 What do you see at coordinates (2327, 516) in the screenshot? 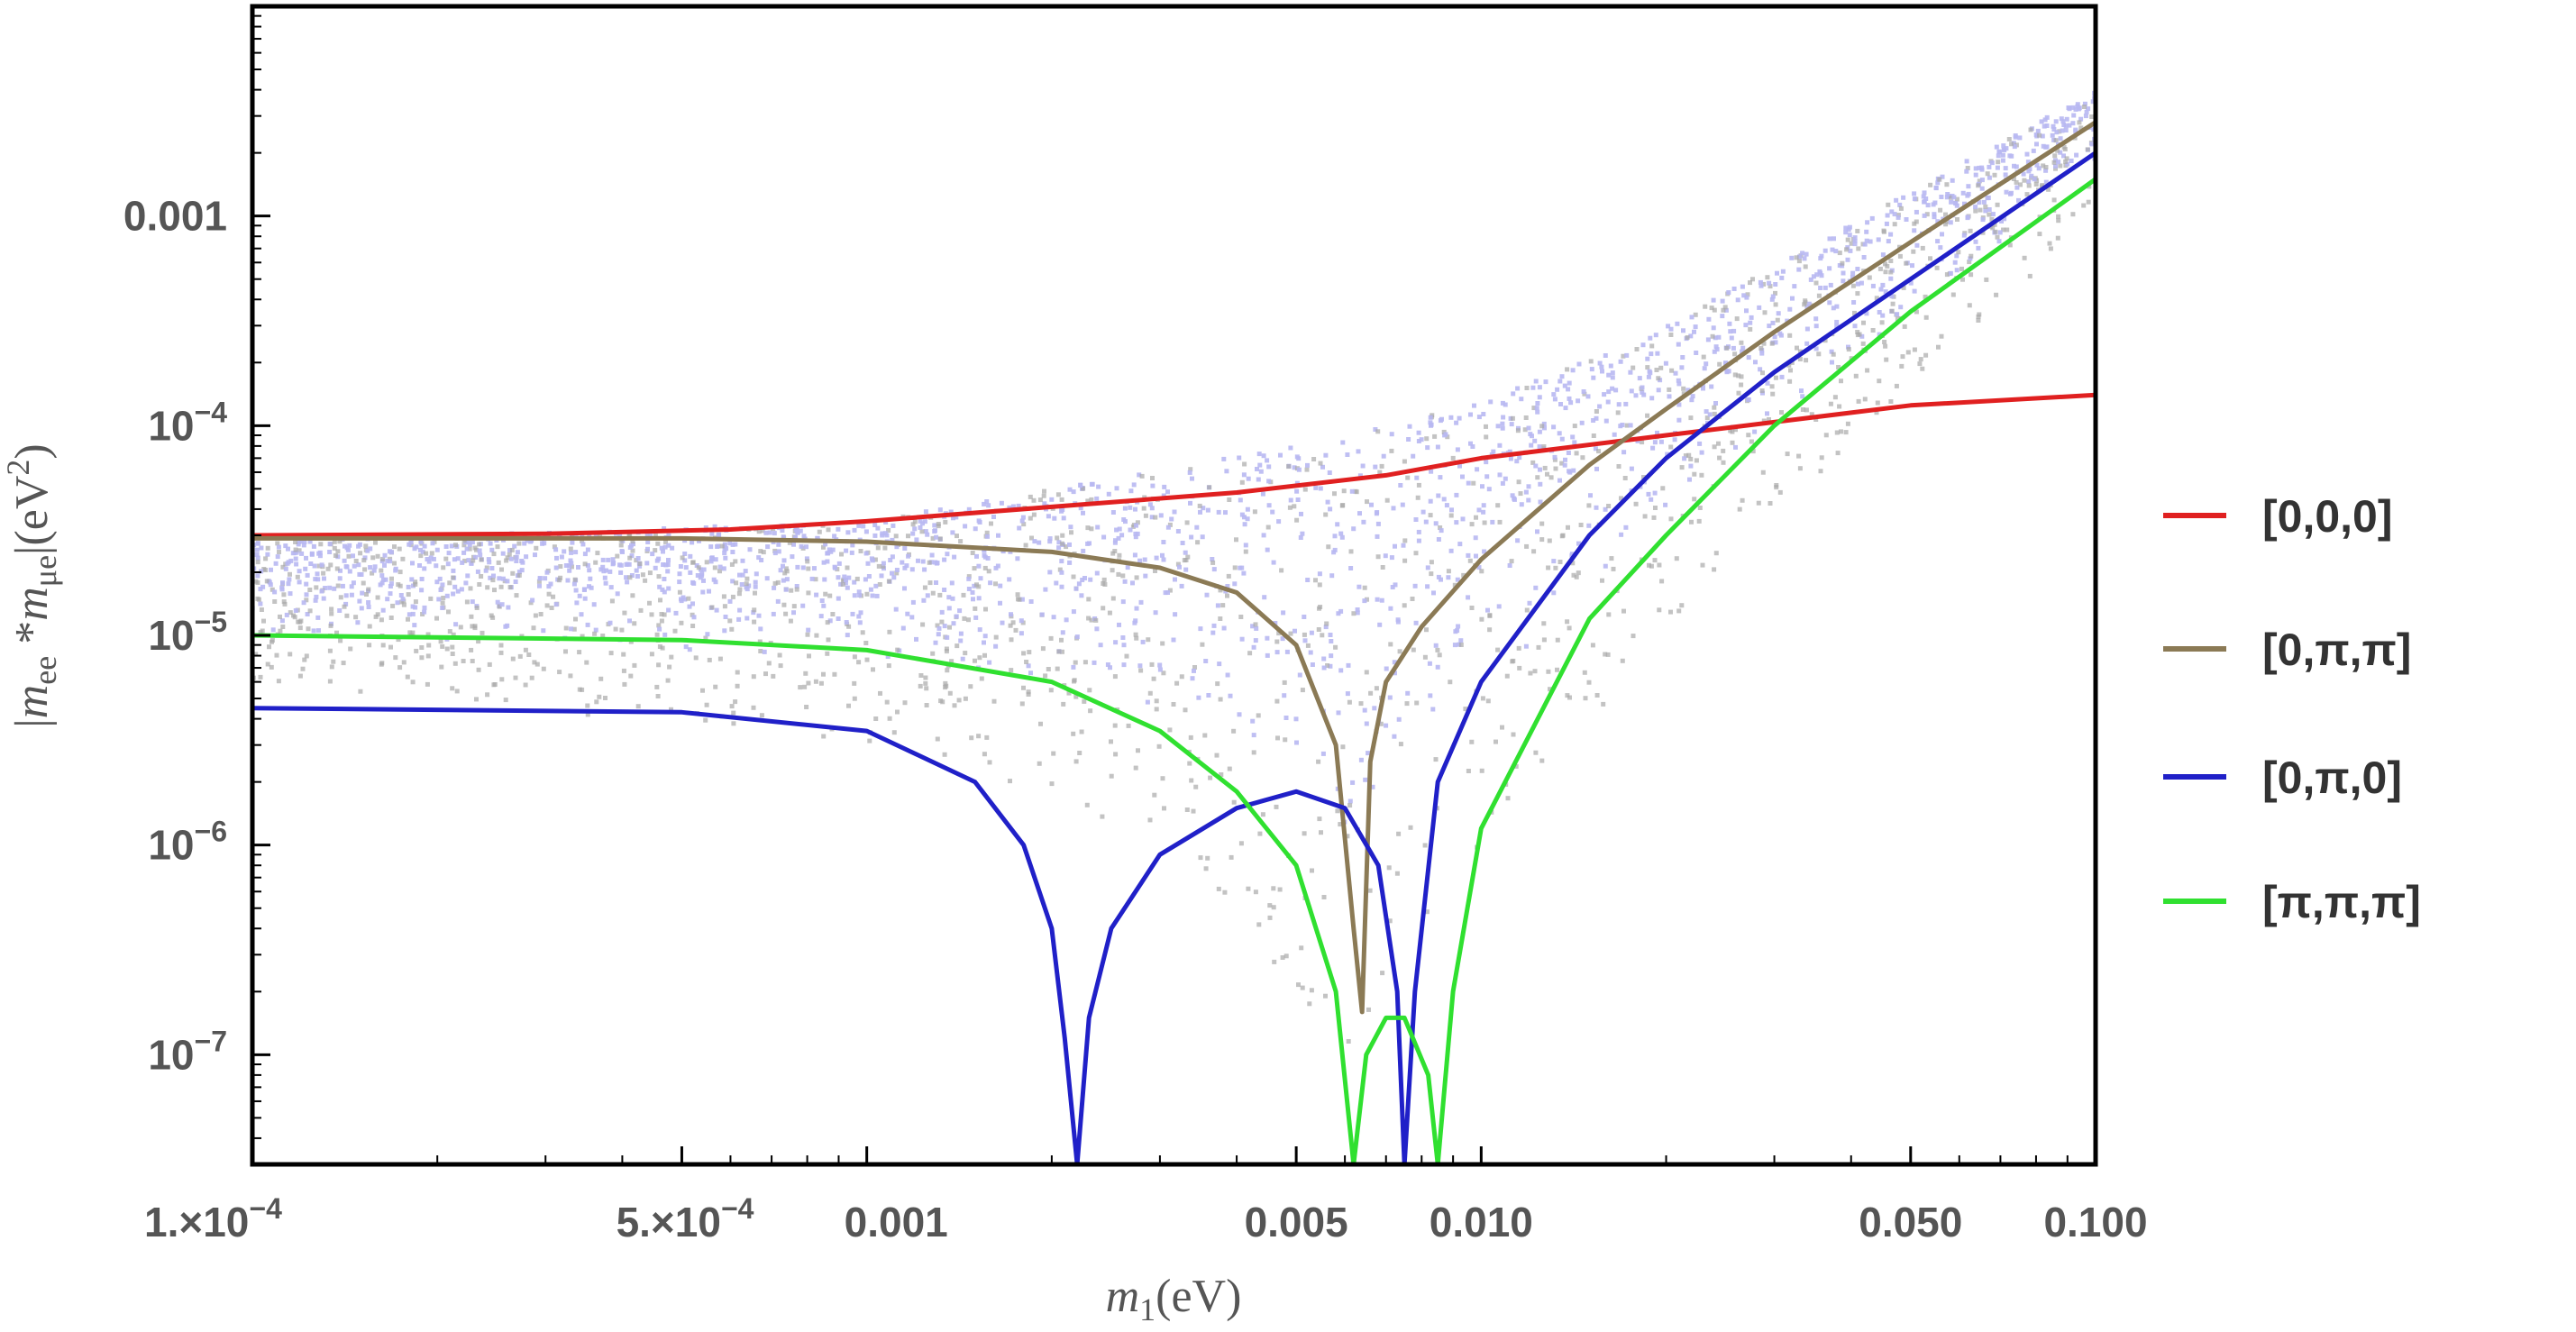
I see `legend-label: [0,0,0]` at bounding box center [2327, 516].